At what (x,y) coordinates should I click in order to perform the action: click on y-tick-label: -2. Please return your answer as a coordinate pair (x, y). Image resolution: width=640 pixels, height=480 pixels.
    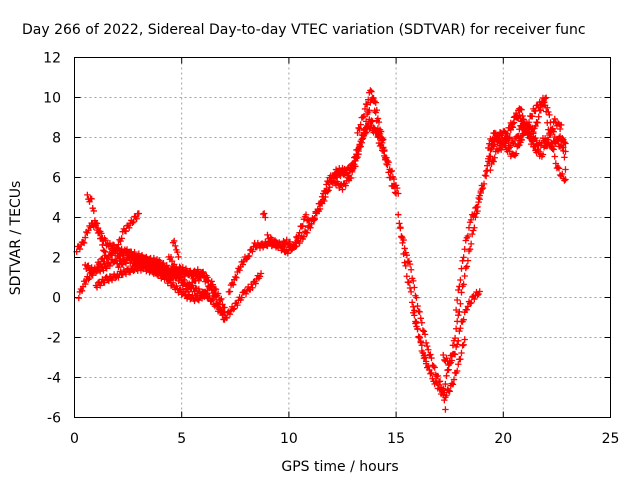
    Looking at the image, I should click on (54, 339).